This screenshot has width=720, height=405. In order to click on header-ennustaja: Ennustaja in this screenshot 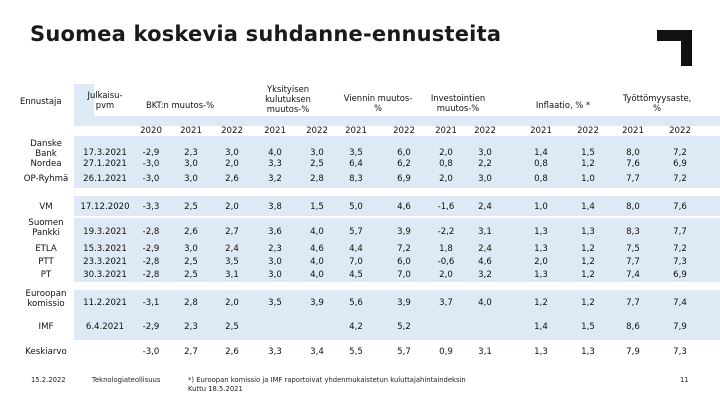, I will do `click(41, 101)`.